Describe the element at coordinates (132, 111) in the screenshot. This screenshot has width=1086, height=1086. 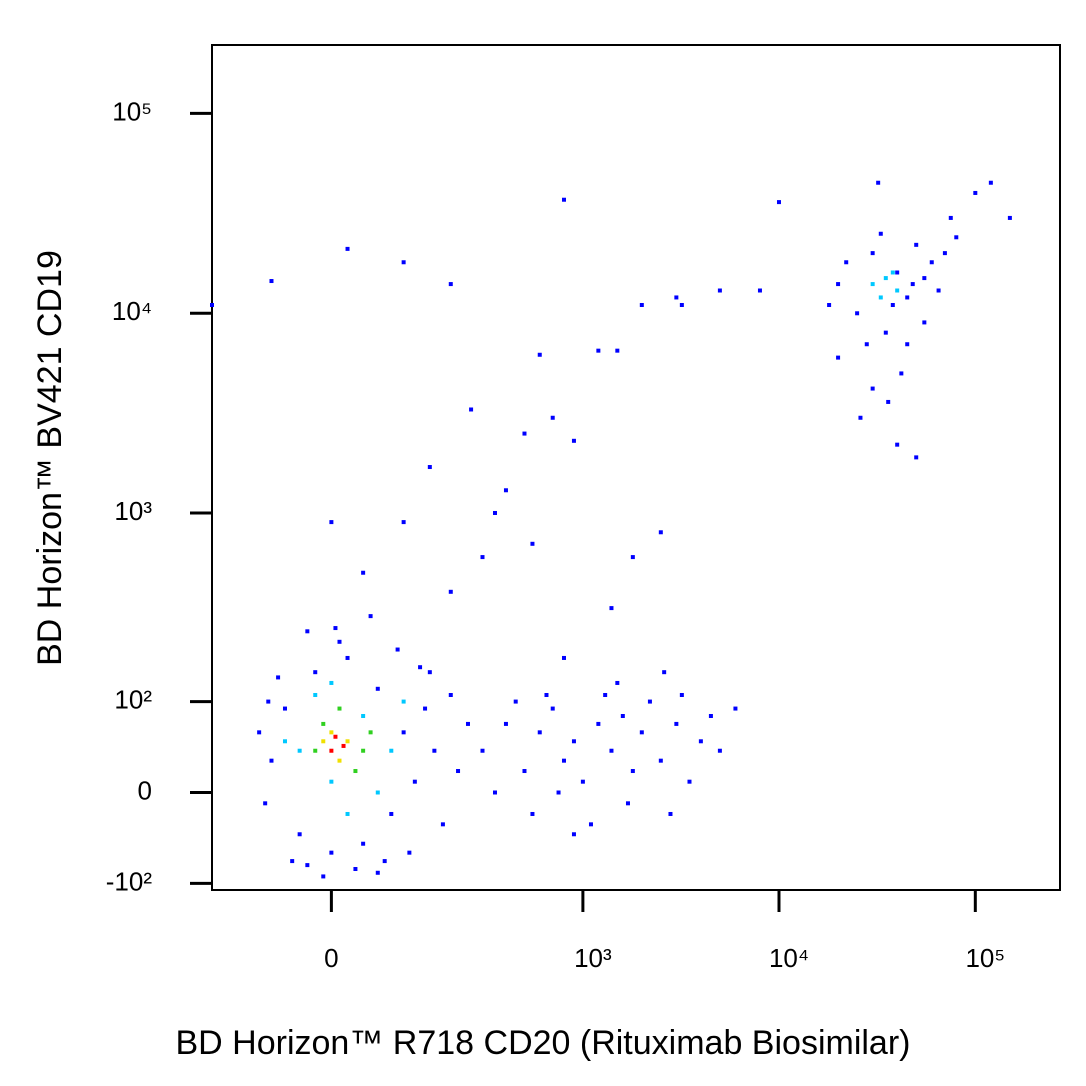
I see `y-tick-label: 10⁵` at that location.